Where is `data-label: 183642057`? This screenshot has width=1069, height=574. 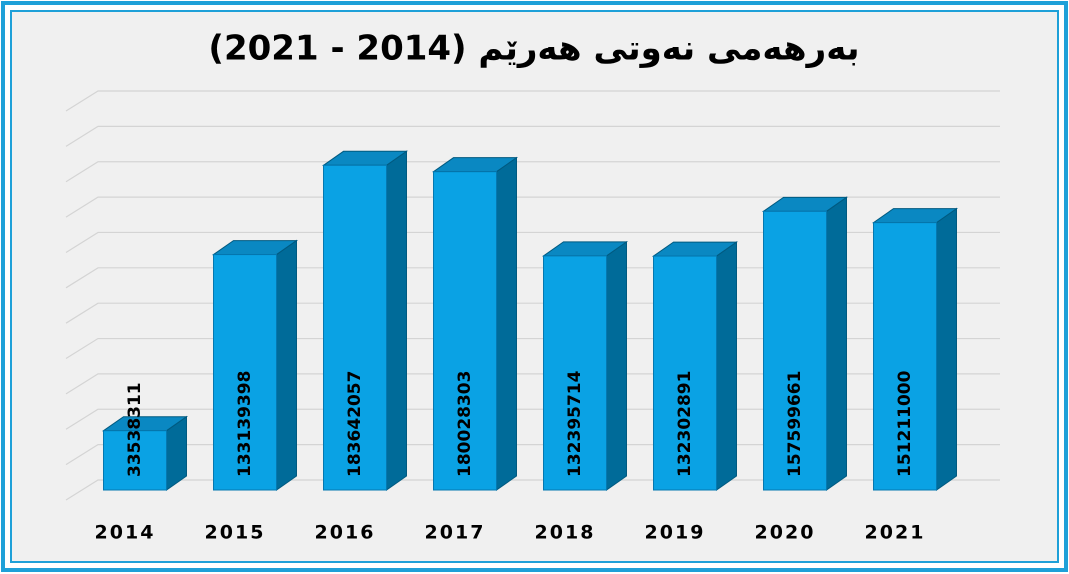
data-label: 183642057 is located at coordinates (355, 424).